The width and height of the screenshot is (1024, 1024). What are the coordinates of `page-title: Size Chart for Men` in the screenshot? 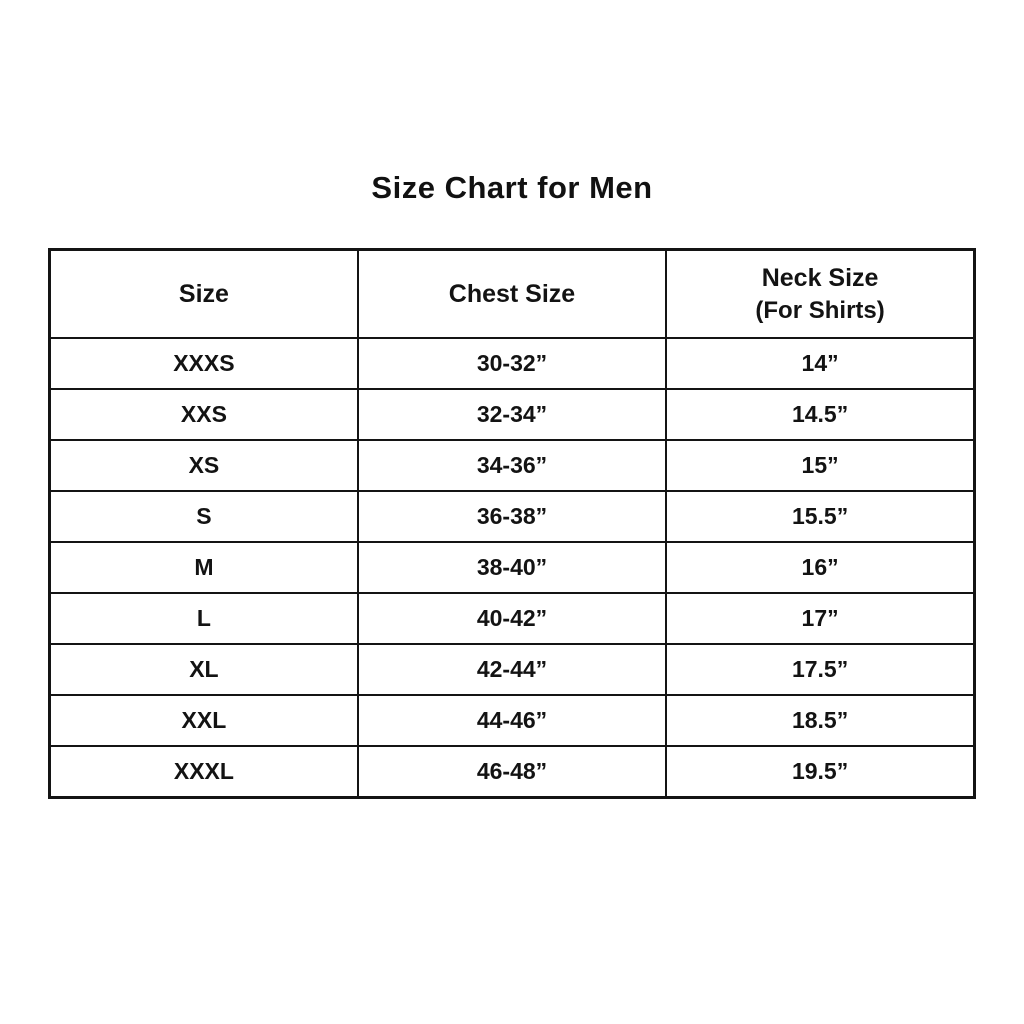 It's located at (512, 187).